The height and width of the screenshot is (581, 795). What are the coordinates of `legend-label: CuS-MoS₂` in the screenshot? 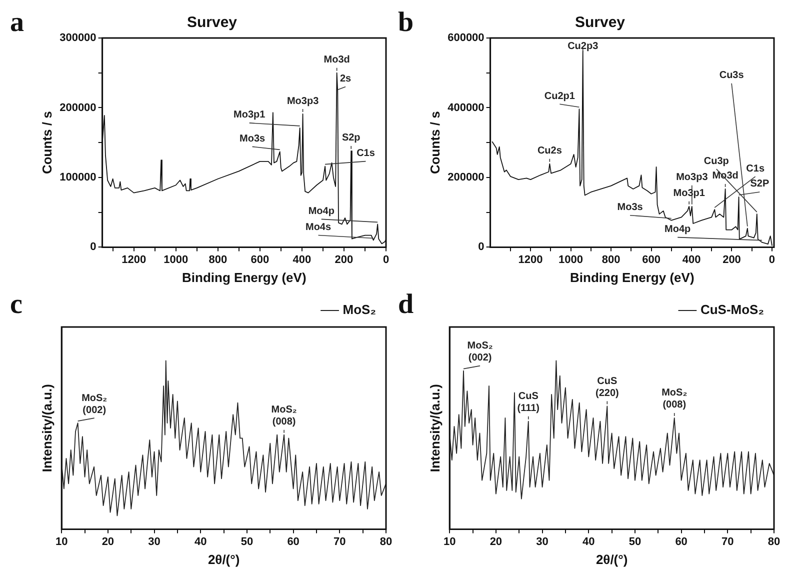 It's located at (732, 310).